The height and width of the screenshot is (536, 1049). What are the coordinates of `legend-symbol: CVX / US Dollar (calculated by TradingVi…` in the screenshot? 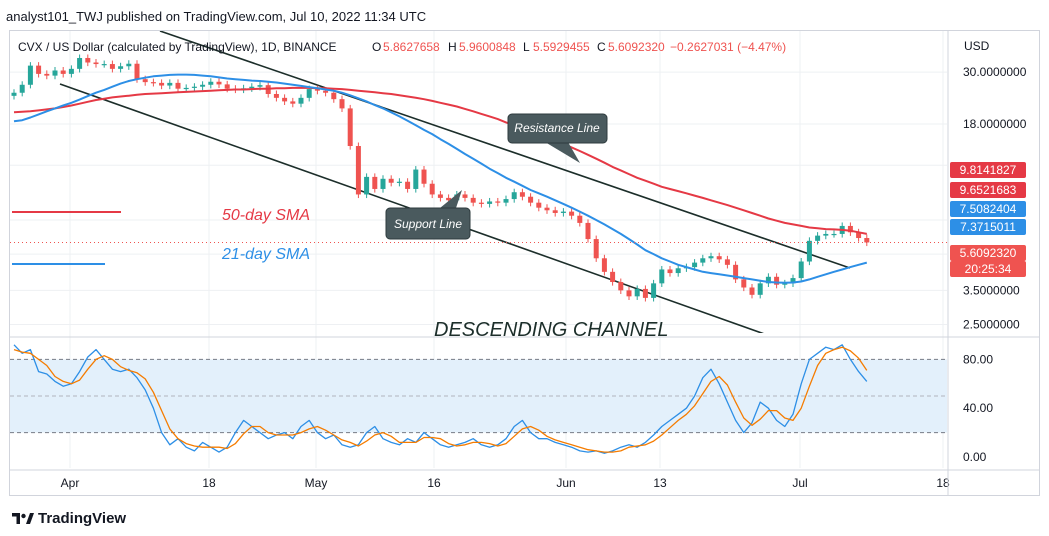 It's located at (177, 47).